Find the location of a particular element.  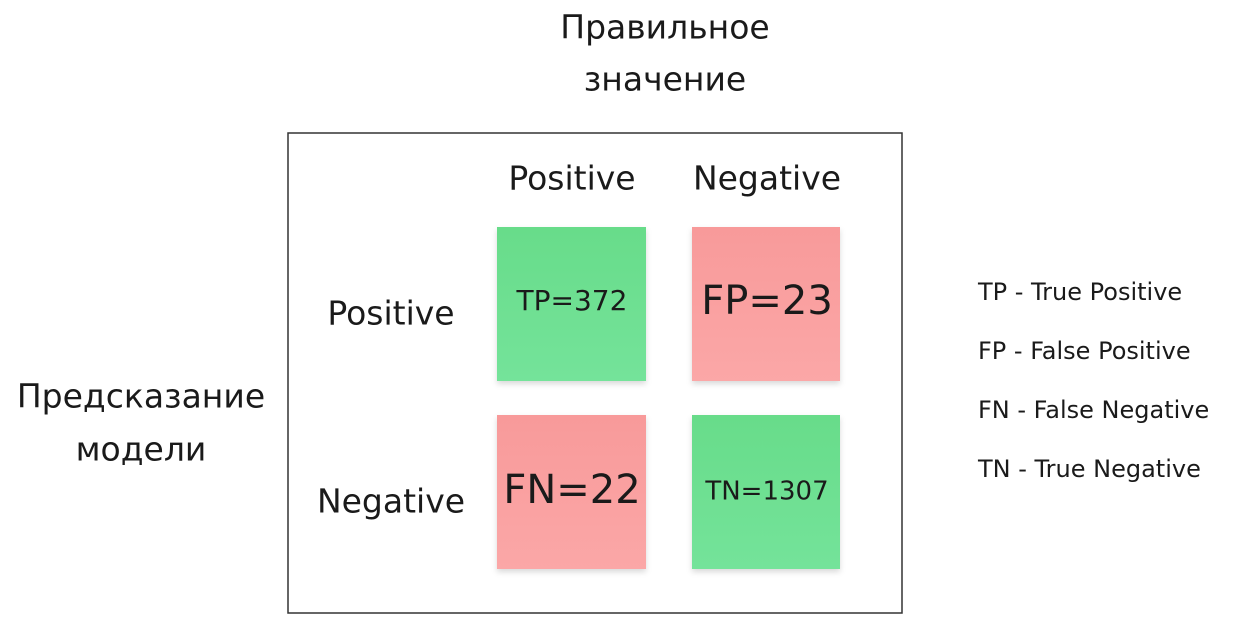

legend-entry: TN - True Negative is located at coordinates (1089, 469).